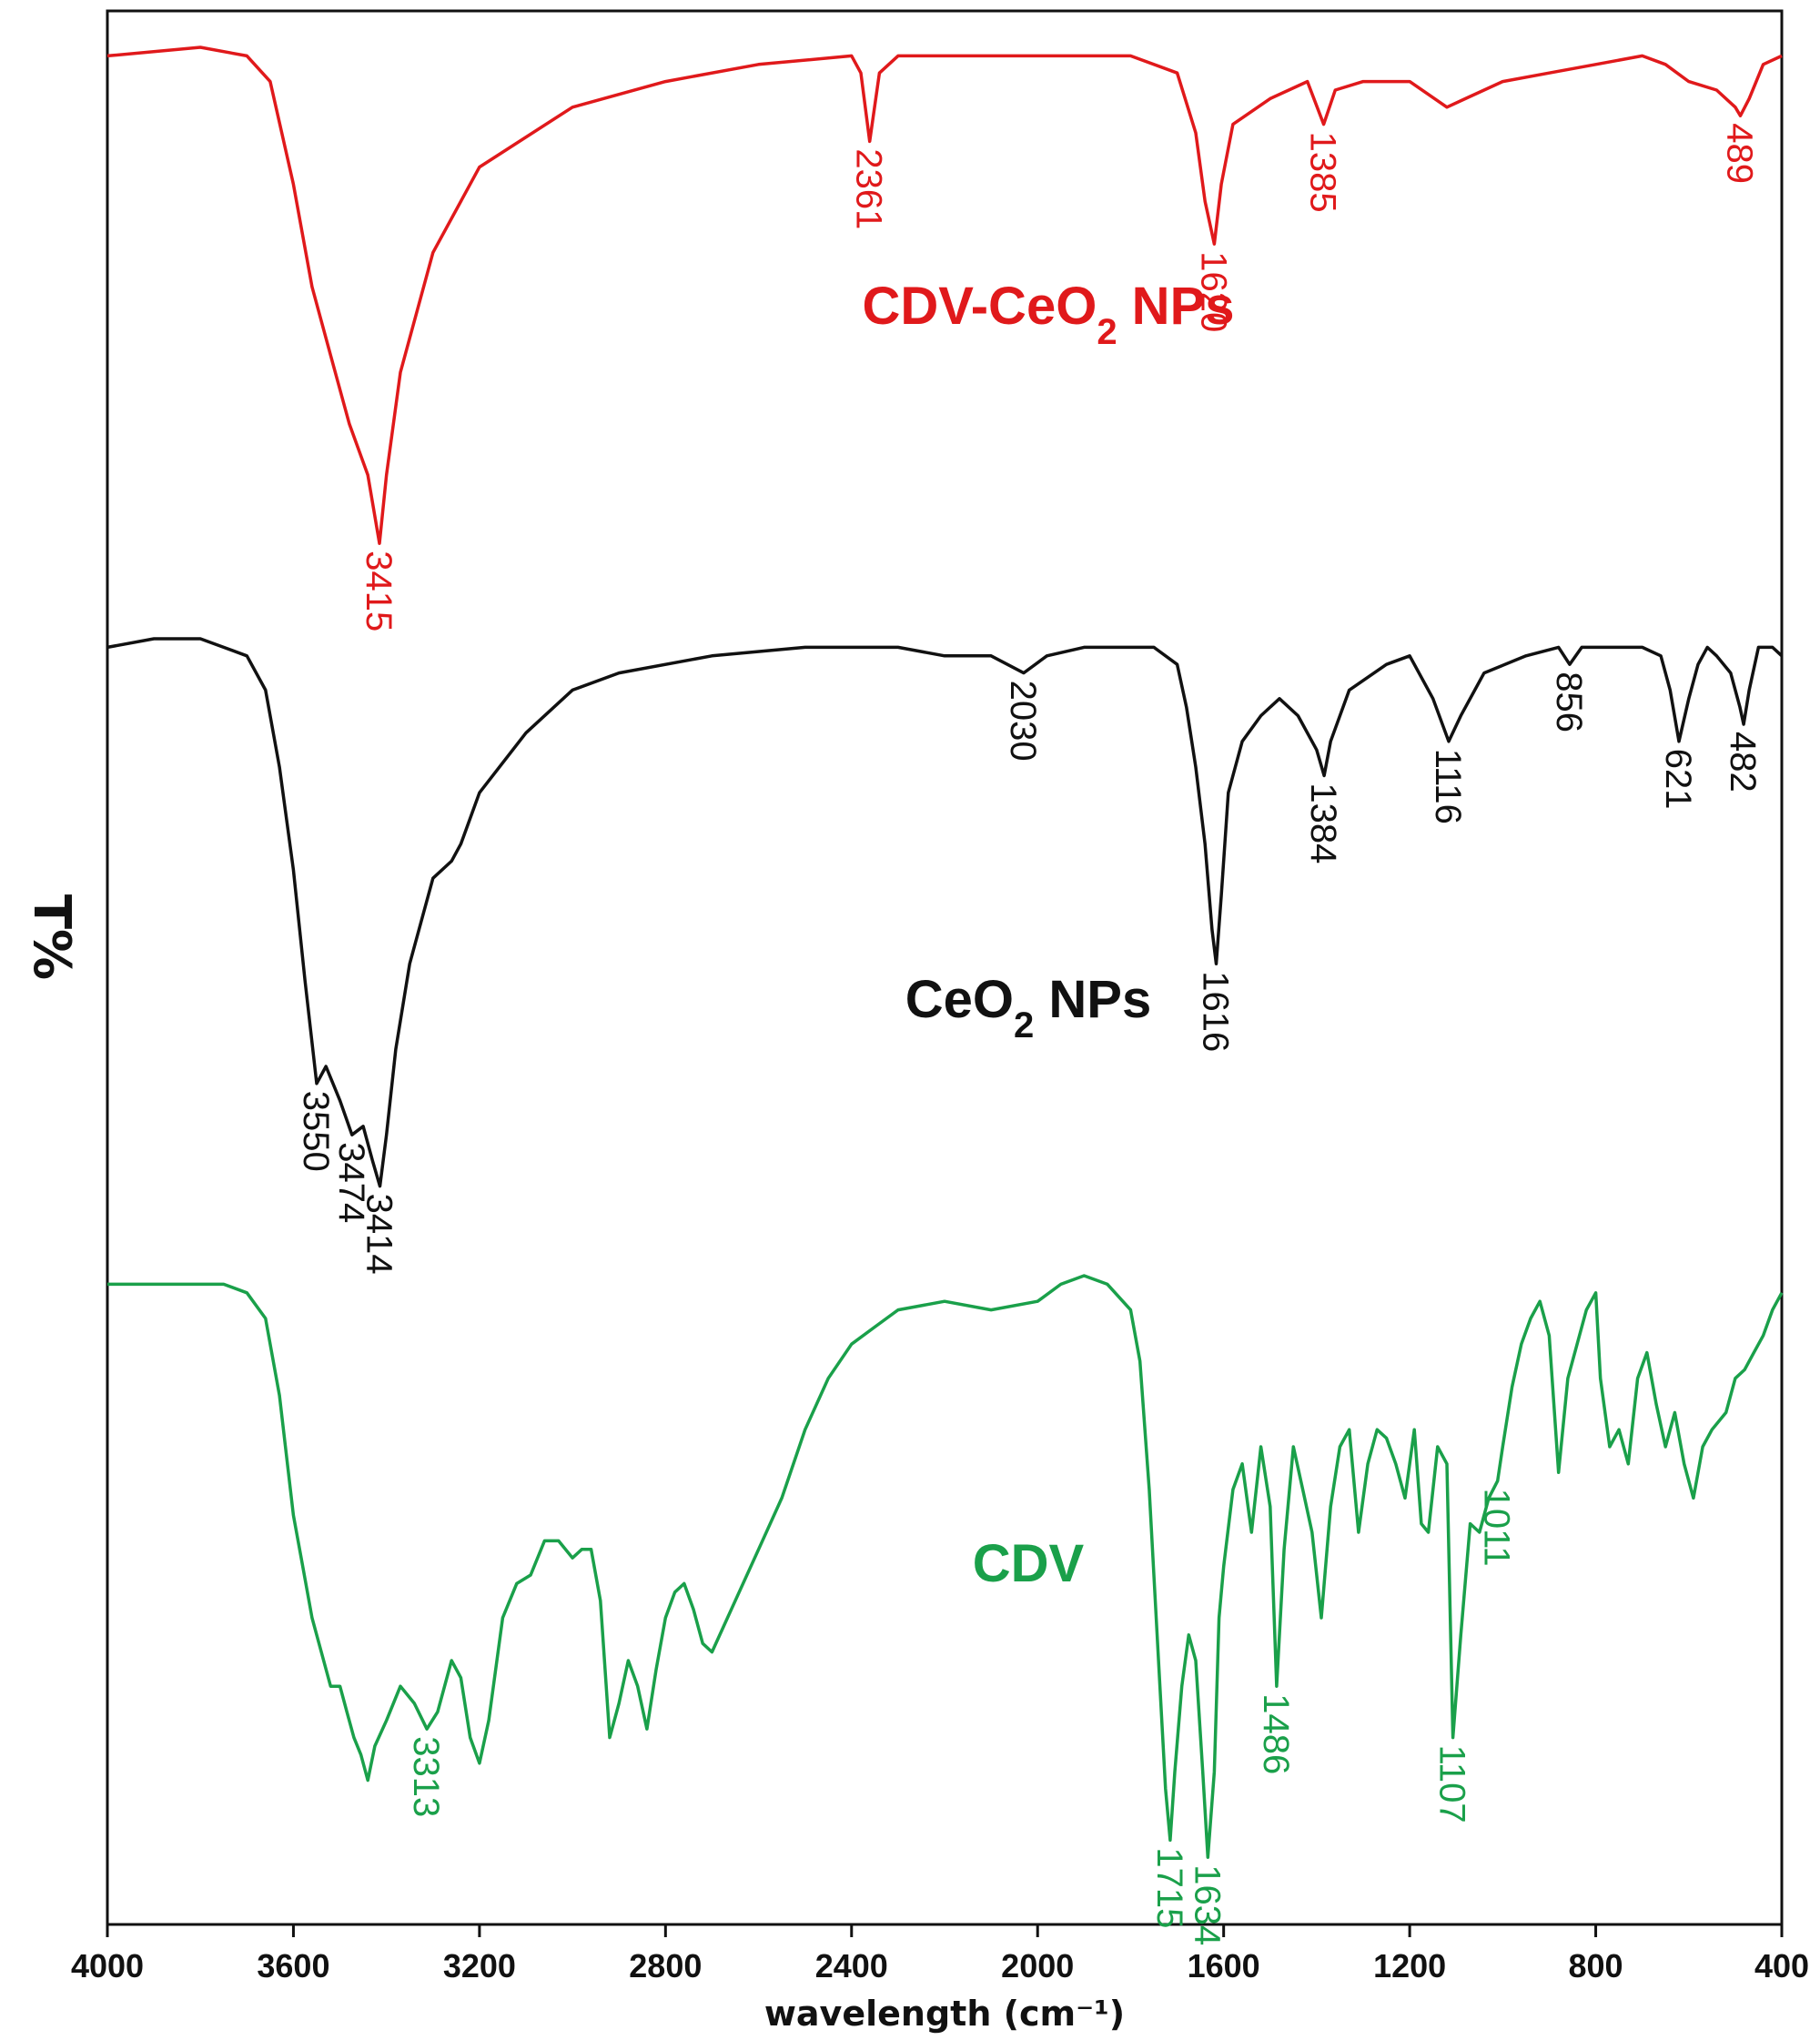 The height and width of the screenshot is (2040, 1820). What do you see at coordinates (1029, 1563) in the screenshot?
I see `series-label-cdv: CDV` at bounding box center [1029, 1563].